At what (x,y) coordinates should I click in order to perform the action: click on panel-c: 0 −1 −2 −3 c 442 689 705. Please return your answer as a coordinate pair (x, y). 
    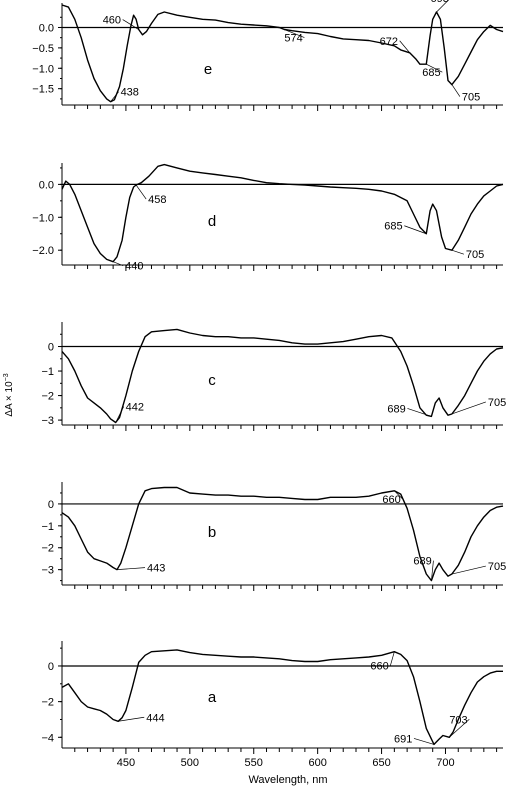
    Looking at the image, I should click on (273, 376).